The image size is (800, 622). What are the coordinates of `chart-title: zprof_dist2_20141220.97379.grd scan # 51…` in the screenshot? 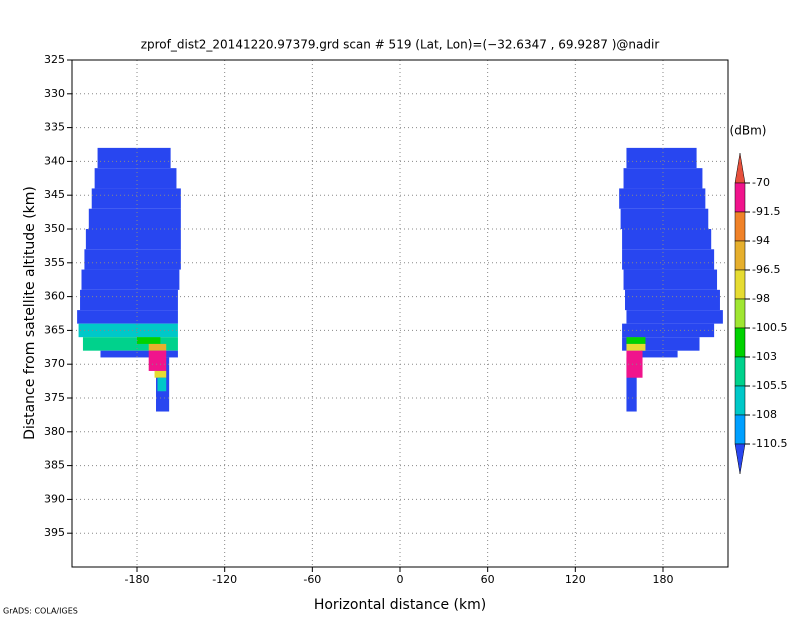 It's located at (400, 45).